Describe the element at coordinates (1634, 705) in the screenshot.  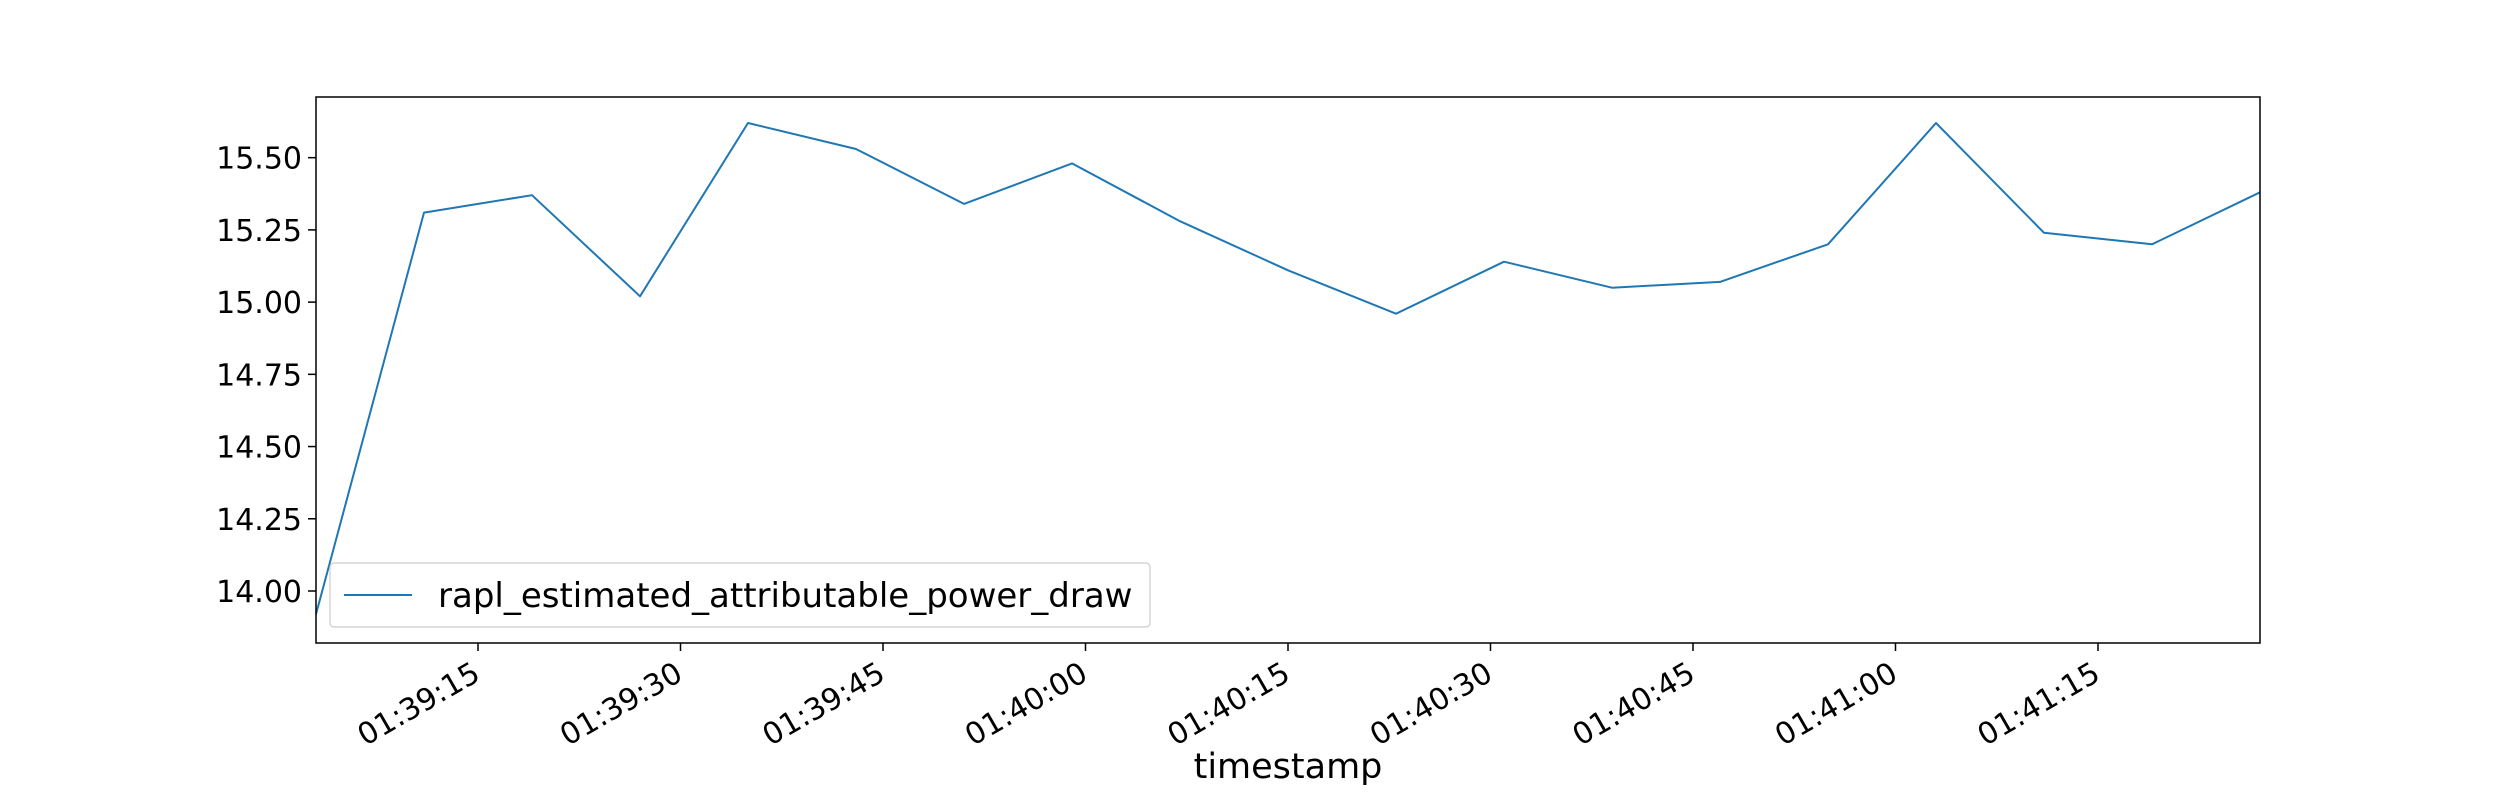
I see `x-tick-label: 01:40:45` at that location.